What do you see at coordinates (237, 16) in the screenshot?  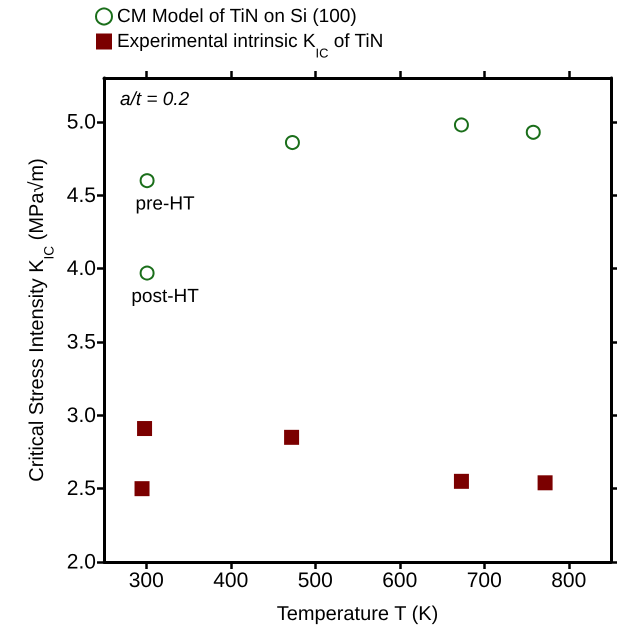 I see `legend-label: CM Model of TiN on Si (100)` at bounding box center [237, 16].